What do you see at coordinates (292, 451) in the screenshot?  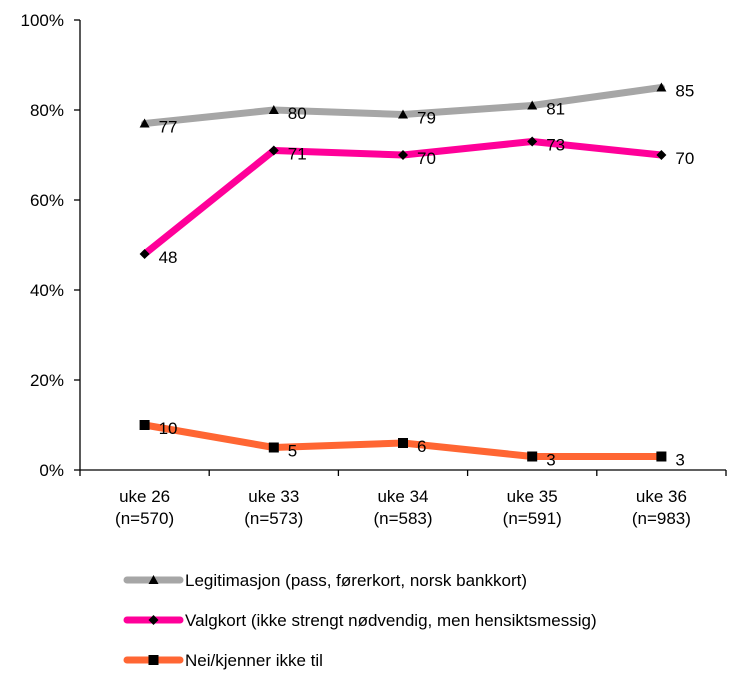 I see `data-label: 5` at bounding box center [292, 451].